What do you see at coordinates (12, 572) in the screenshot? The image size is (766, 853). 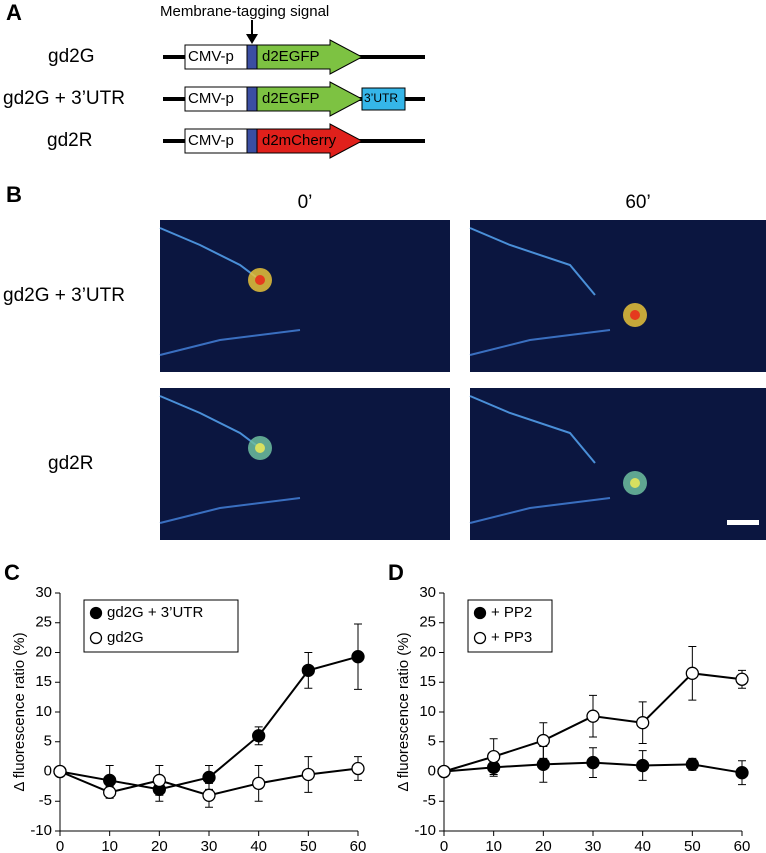 I see `panel-letter: C` at bounding box center [12, 572].